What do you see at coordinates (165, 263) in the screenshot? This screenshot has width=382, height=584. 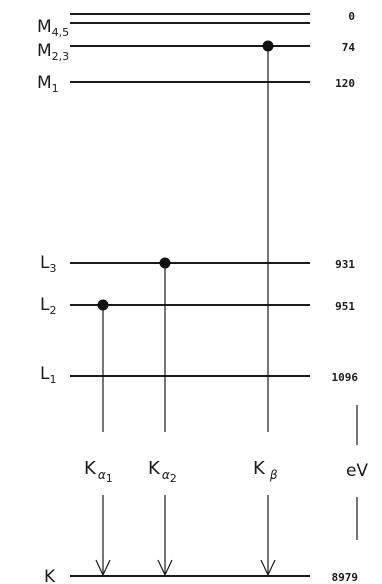 I see `origin-dot-l3` at bounding box center [165, 263].